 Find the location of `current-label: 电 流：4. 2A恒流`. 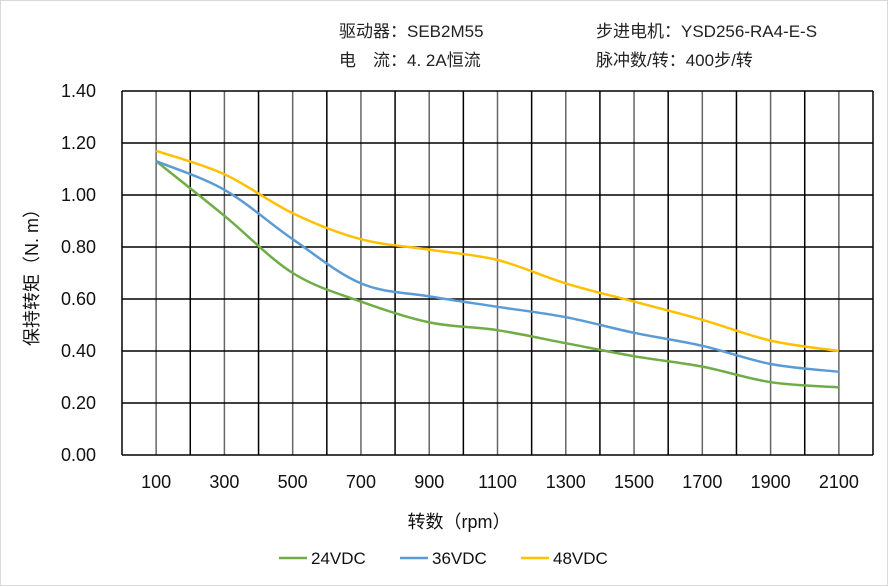

current-label: 电 流：4. 2A恒流 is located at coordinates (410, 60).